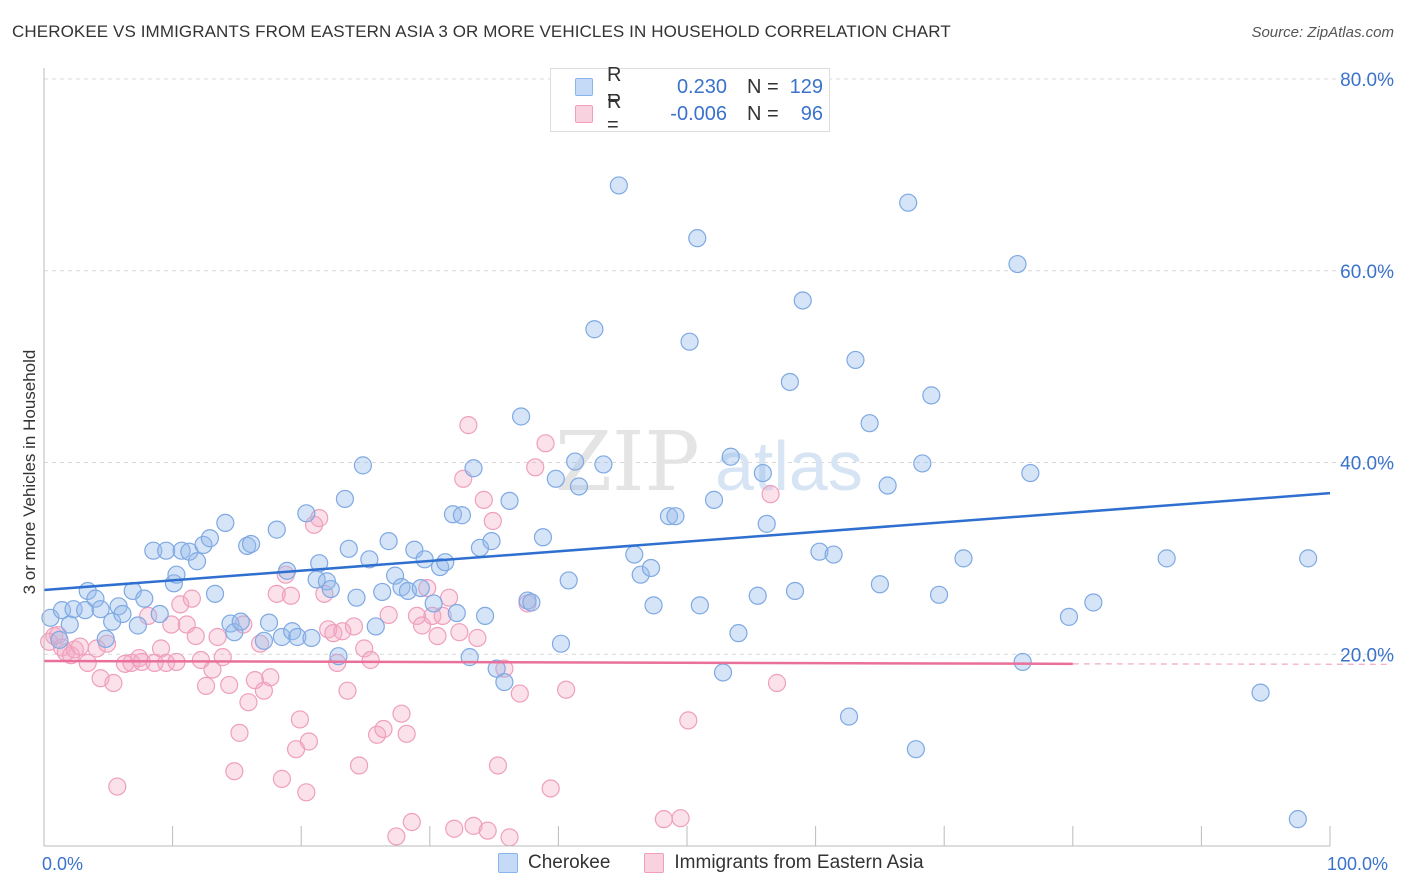  What do you see at coordinates (799, 862) in the screenshot?
I see `legend-label-immigrants: Immigrants from Eastern Asia` at bounding box center [799, 862].